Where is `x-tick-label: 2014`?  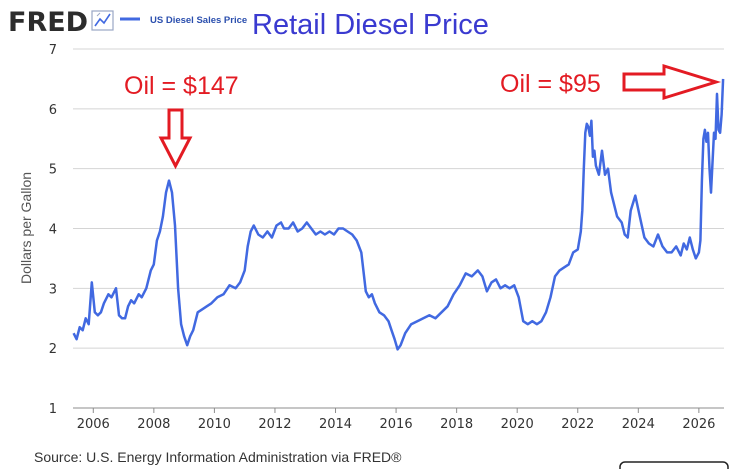
x-tick-label: 2014 is located at coordinates (335, 424).